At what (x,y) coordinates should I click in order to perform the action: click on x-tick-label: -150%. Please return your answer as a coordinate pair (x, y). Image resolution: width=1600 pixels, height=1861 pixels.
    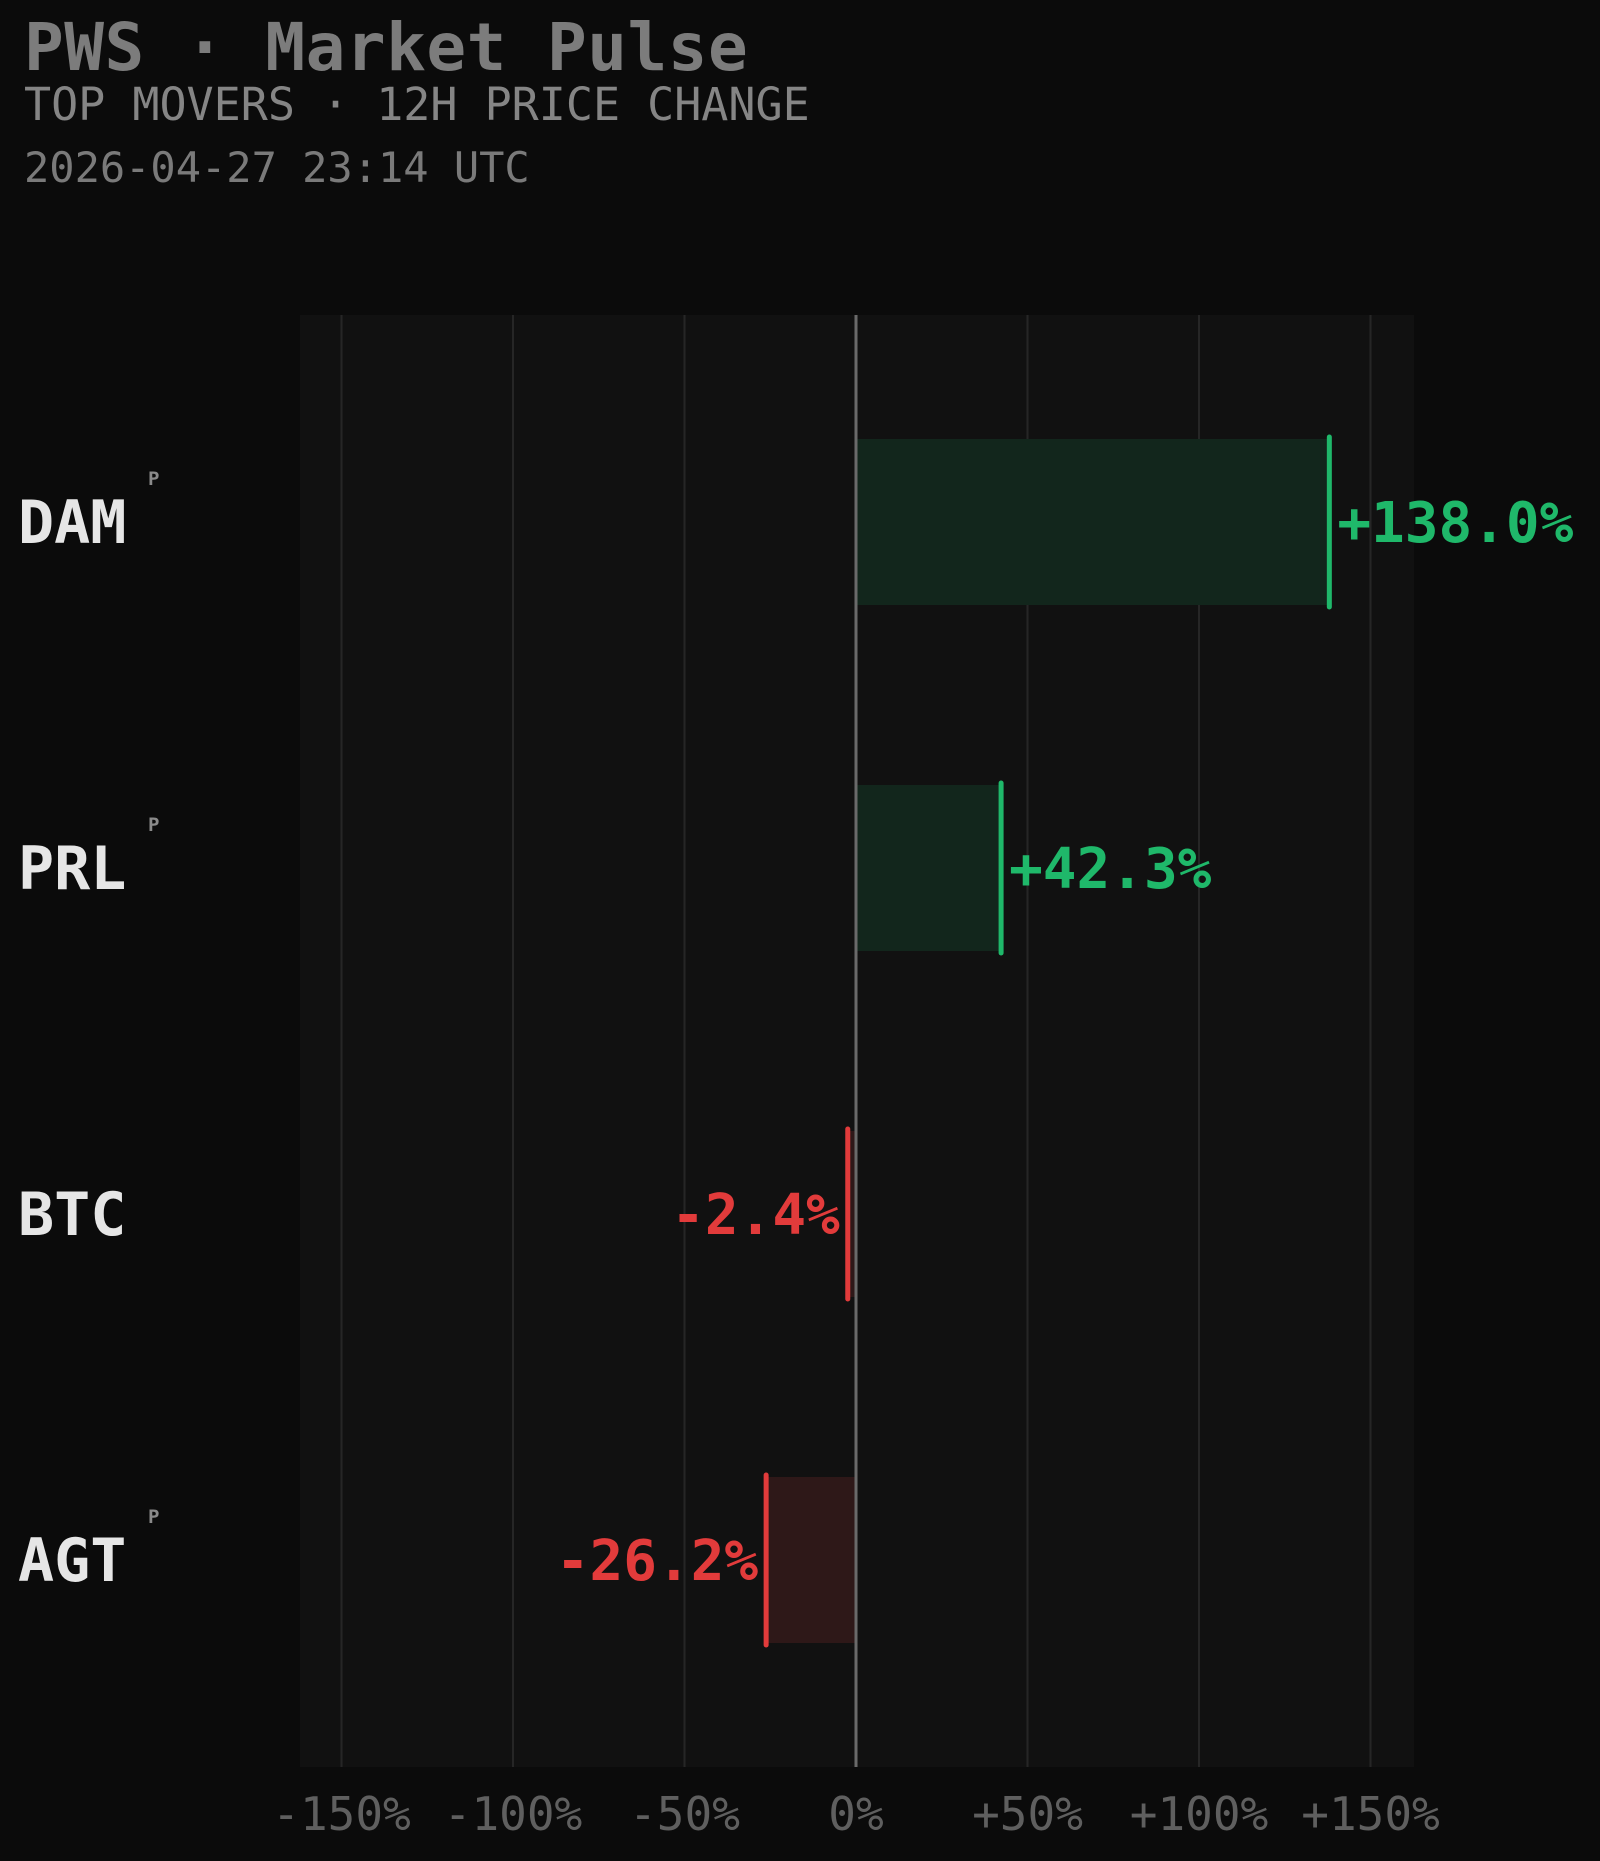
    Looking at the image, I should click on (341, 1814).